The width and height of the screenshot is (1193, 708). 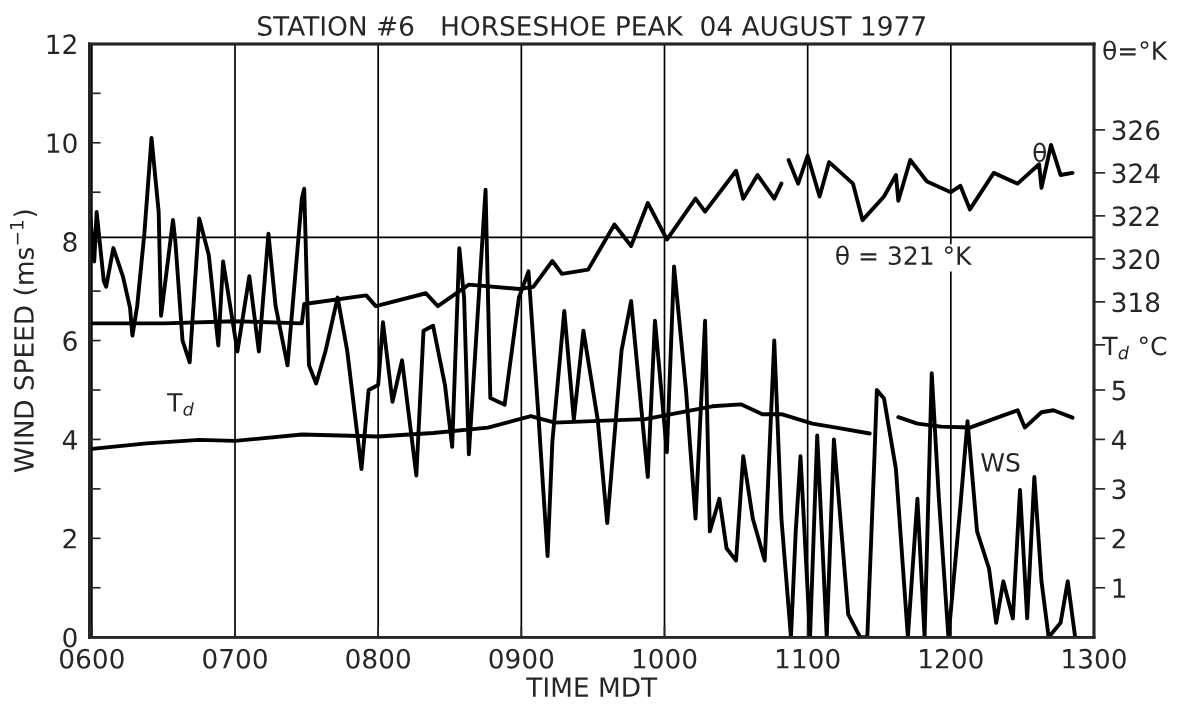 I want to click on x-tick-label: 0800, so click(x=378, y=658).